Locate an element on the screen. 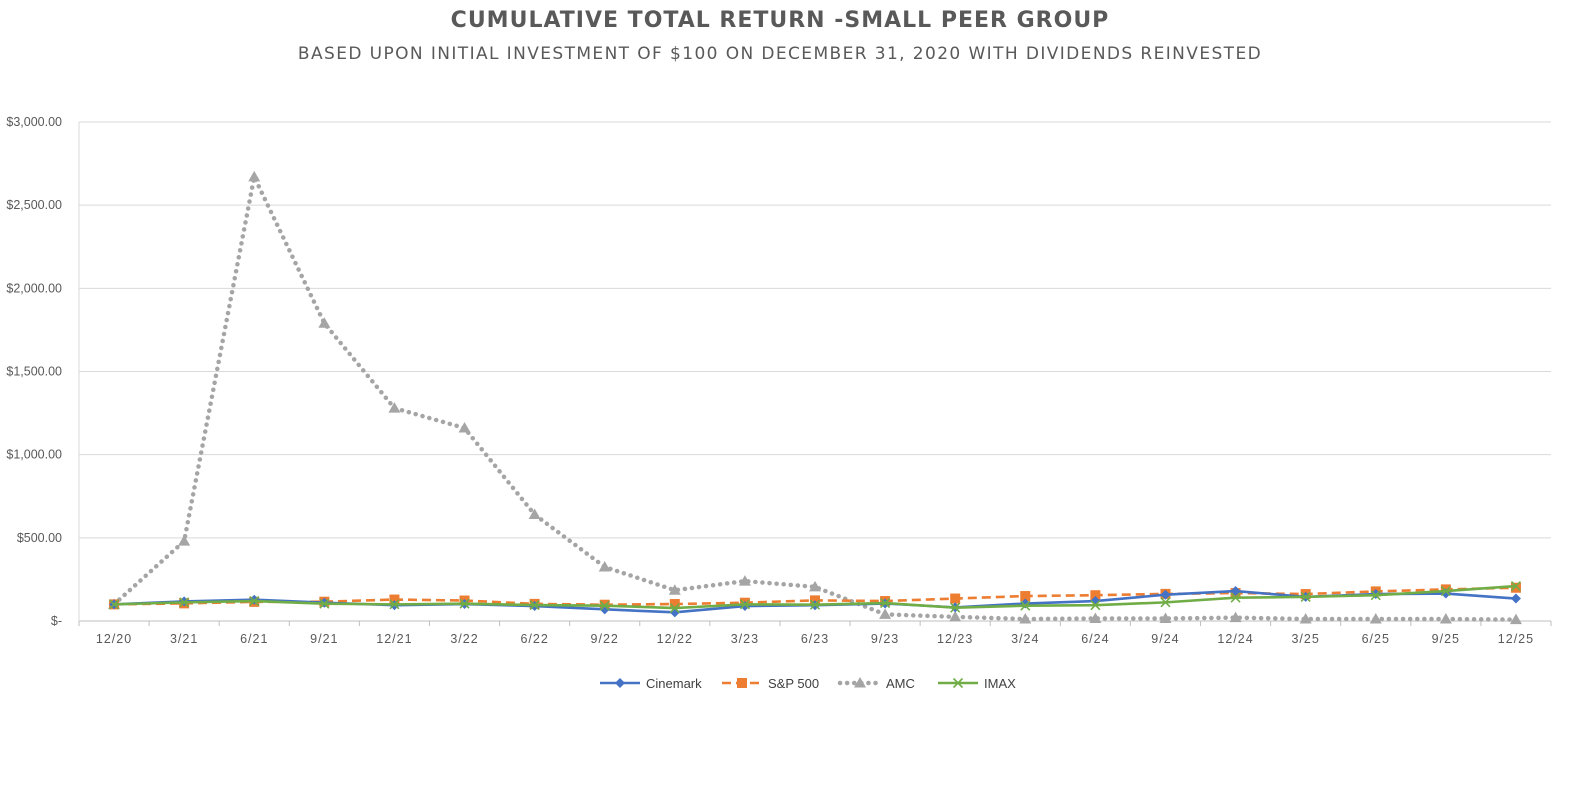  x-tick-label: 3/24 is located at coordinates (1025, 639).